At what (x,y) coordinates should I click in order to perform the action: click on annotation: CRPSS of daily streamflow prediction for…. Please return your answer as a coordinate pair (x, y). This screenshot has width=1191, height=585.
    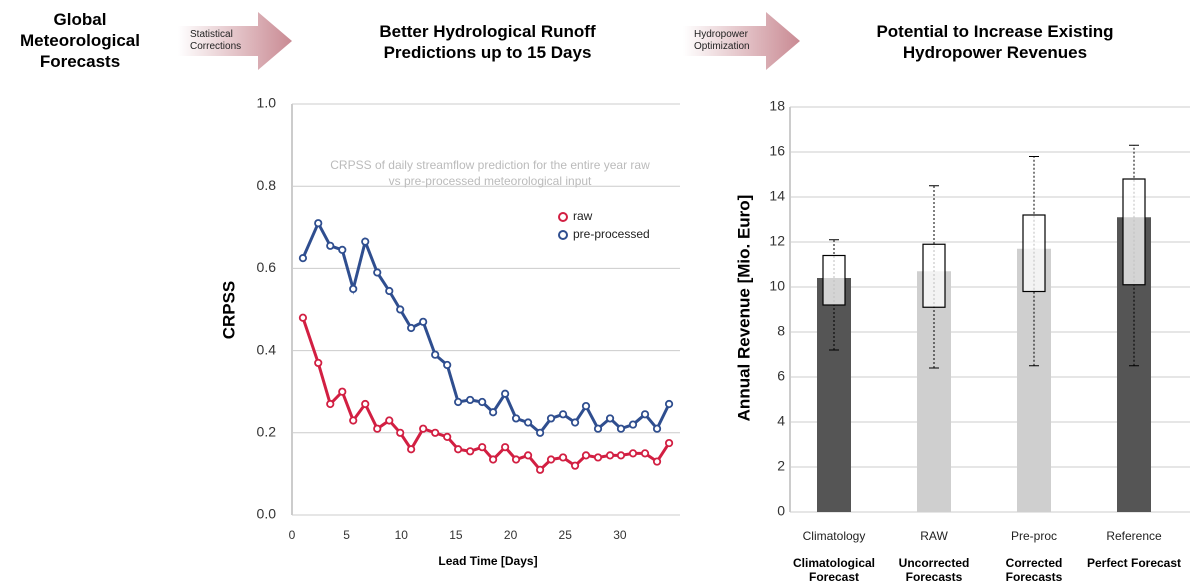
    Looking at the image, I should click on (490, 173).